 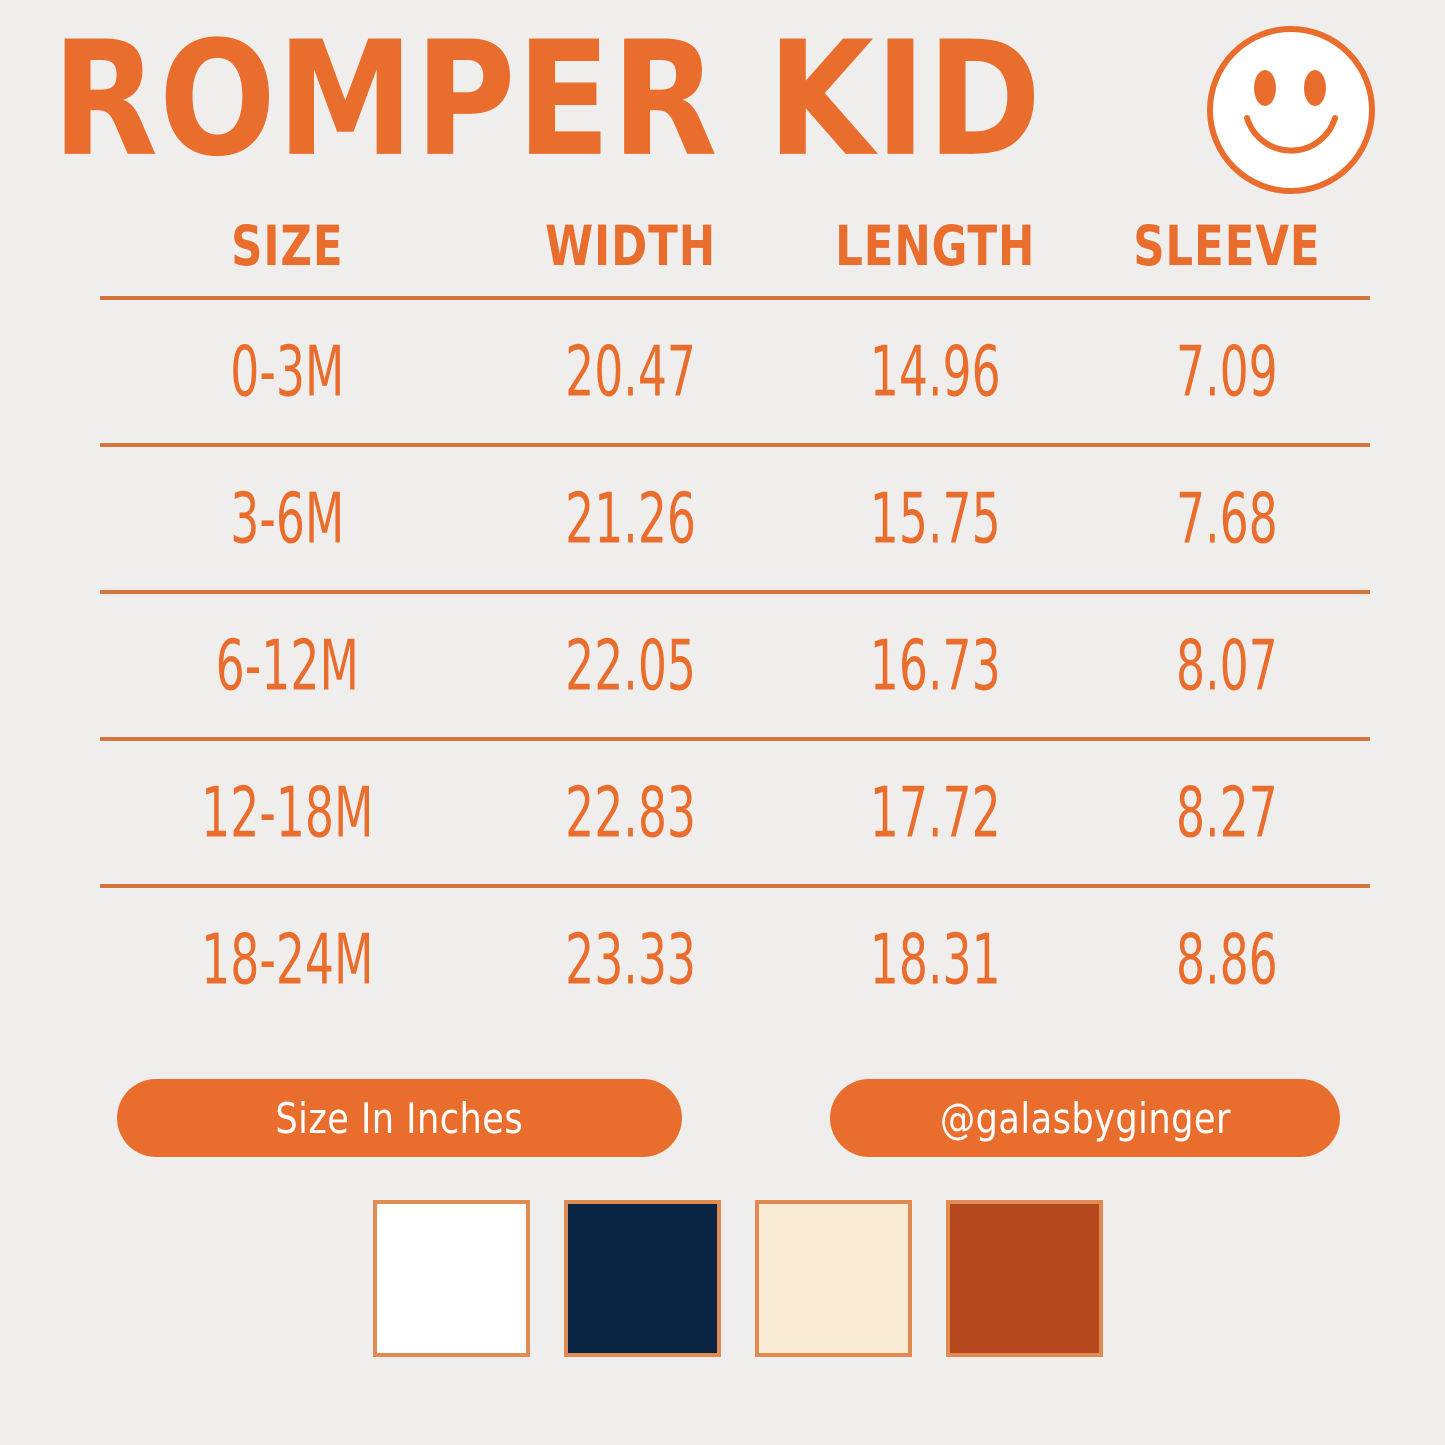 I want to click on column-header-size: SIZE, so click(x=287, y=246).